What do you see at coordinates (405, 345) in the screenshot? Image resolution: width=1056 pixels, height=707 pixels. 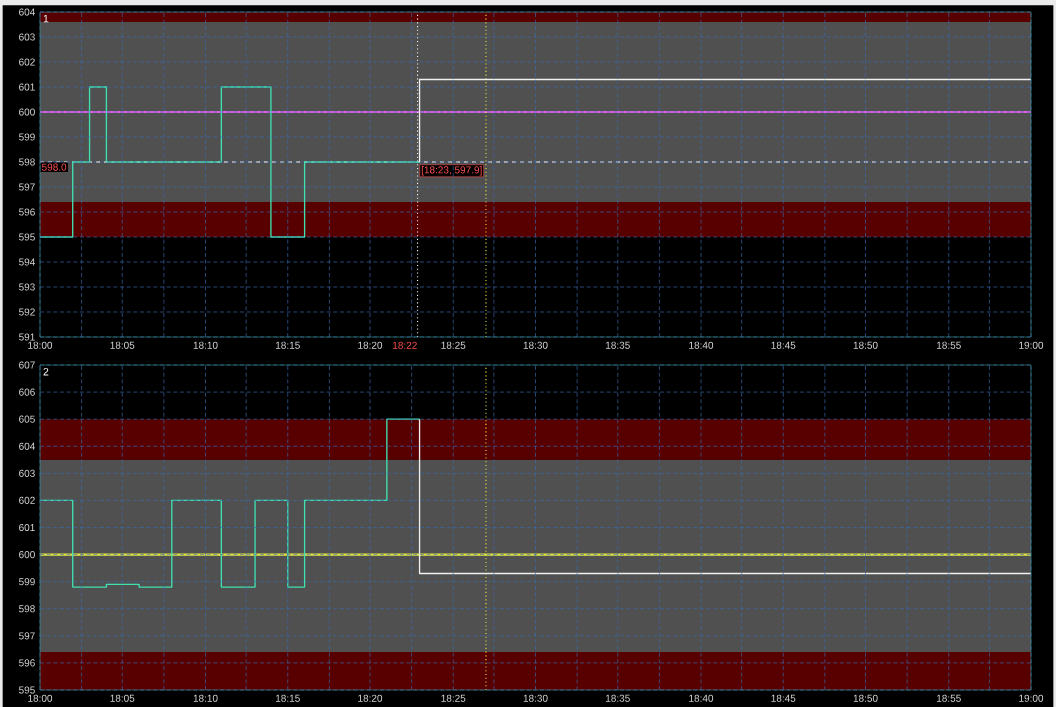 I see `ref-line-label: 18:22` at bounding box center [405, 345].